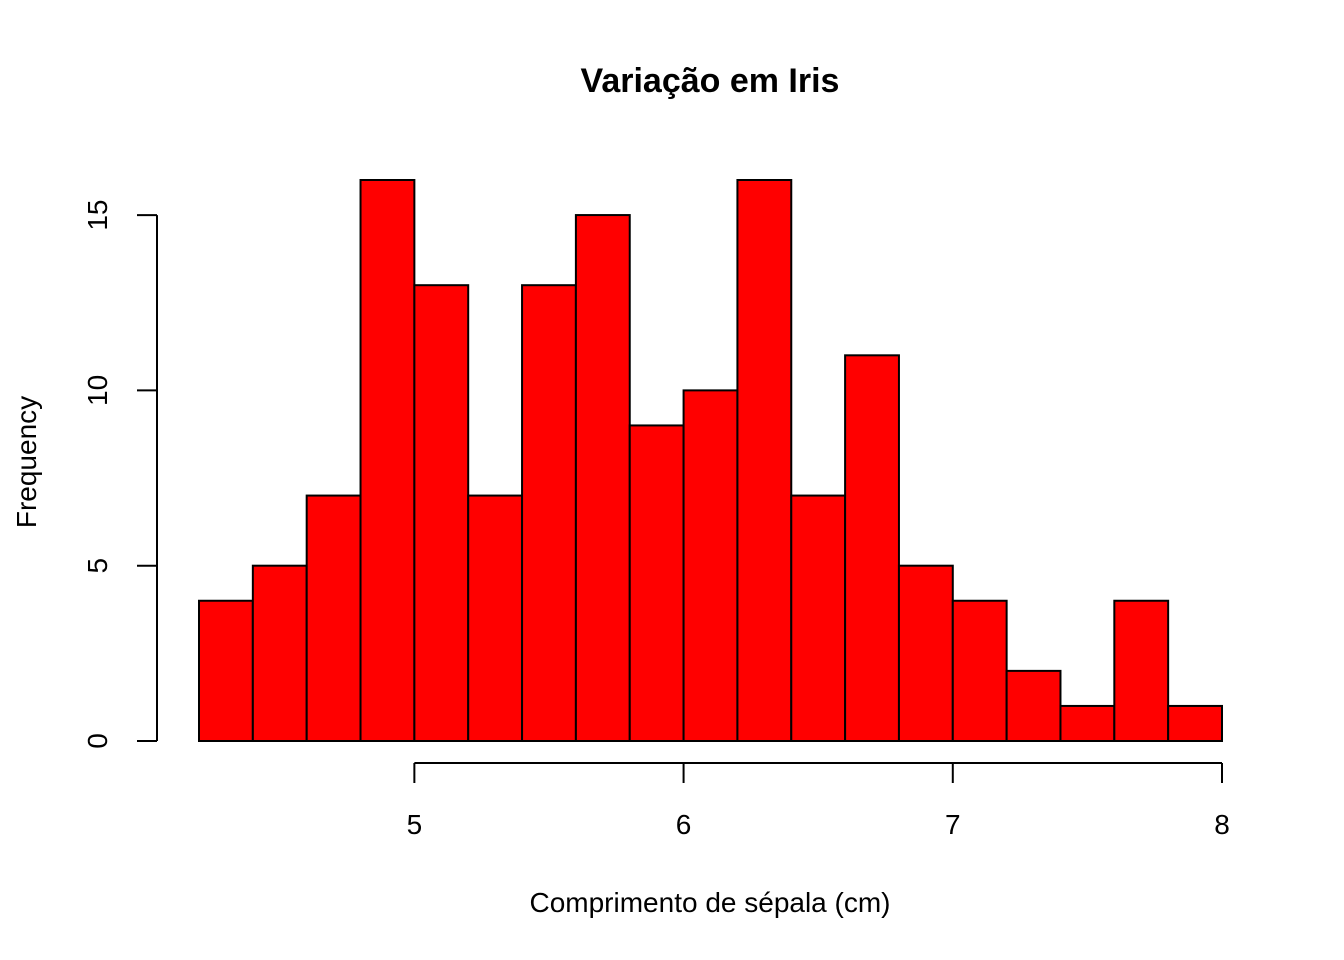 This screenshot has height=960, width=1344. Describe the element at coordinates (120, 474) in the screenshot. I see `y-axis: 0 5 10 15` at that location.